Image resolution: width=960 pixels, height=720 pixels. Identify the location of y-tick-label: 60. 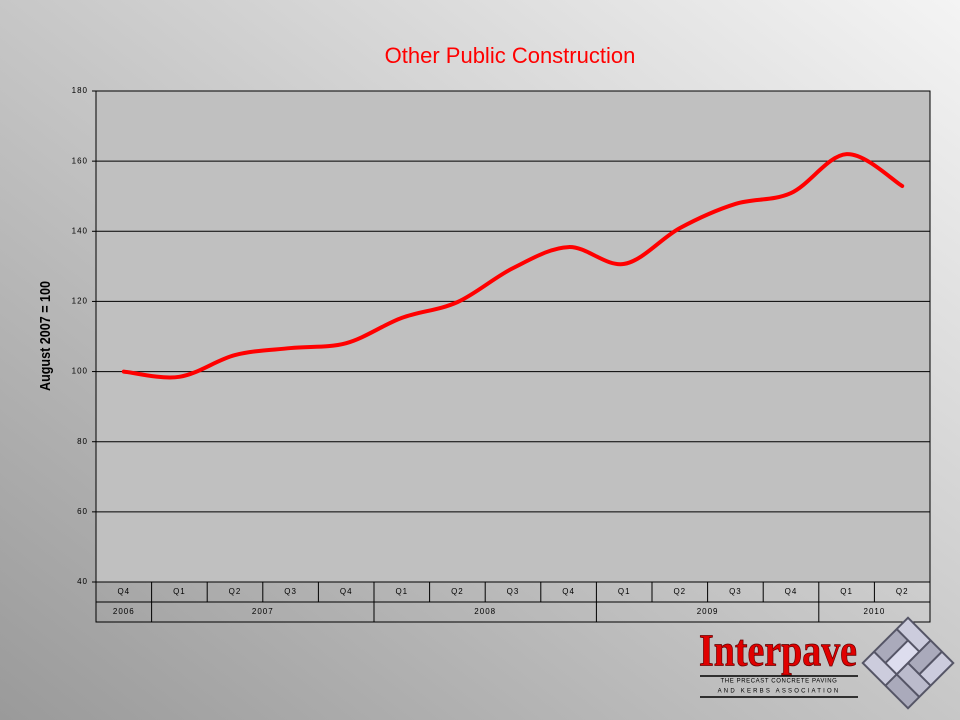
(82, 511).